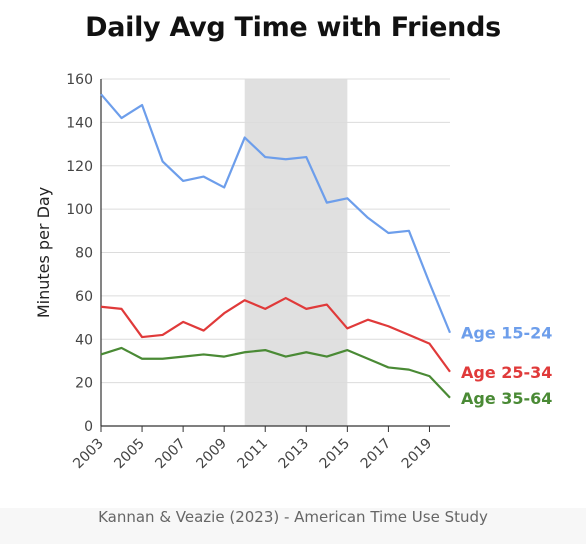 Image resolution: width=586 pixels, height=544 pixels. What do you see at coordinates (84, 254) in the screenshot?
I see `y-tick-label: 80` at bounding box center [84, 254].